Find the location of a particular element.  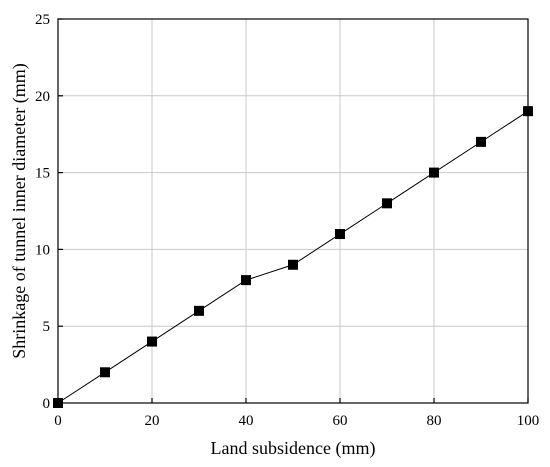

y-axis-label: Shrinkage of tunnel inner diameter (mm) is located at coordinates (19, 210).